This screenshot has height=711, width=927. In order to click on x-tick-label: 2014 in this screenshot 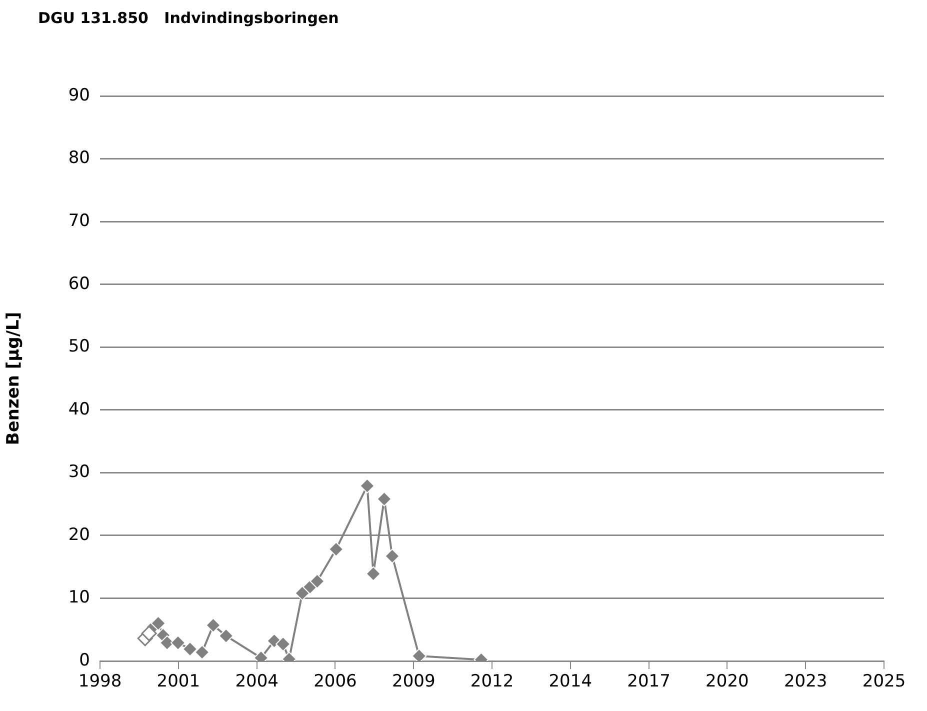, I will do `click(570, 682)`.